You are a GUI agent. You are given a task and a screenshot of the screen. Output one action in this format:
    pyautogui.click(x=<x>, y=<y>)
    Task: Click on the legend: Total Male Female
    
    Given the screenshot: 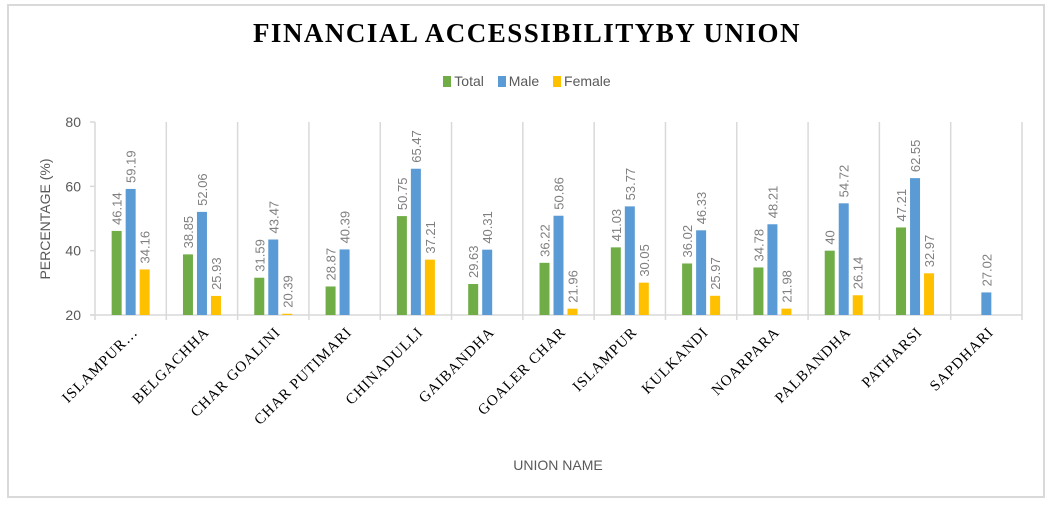 What is the action you would take?
    pyautogui.click(x=527, y=81)
    